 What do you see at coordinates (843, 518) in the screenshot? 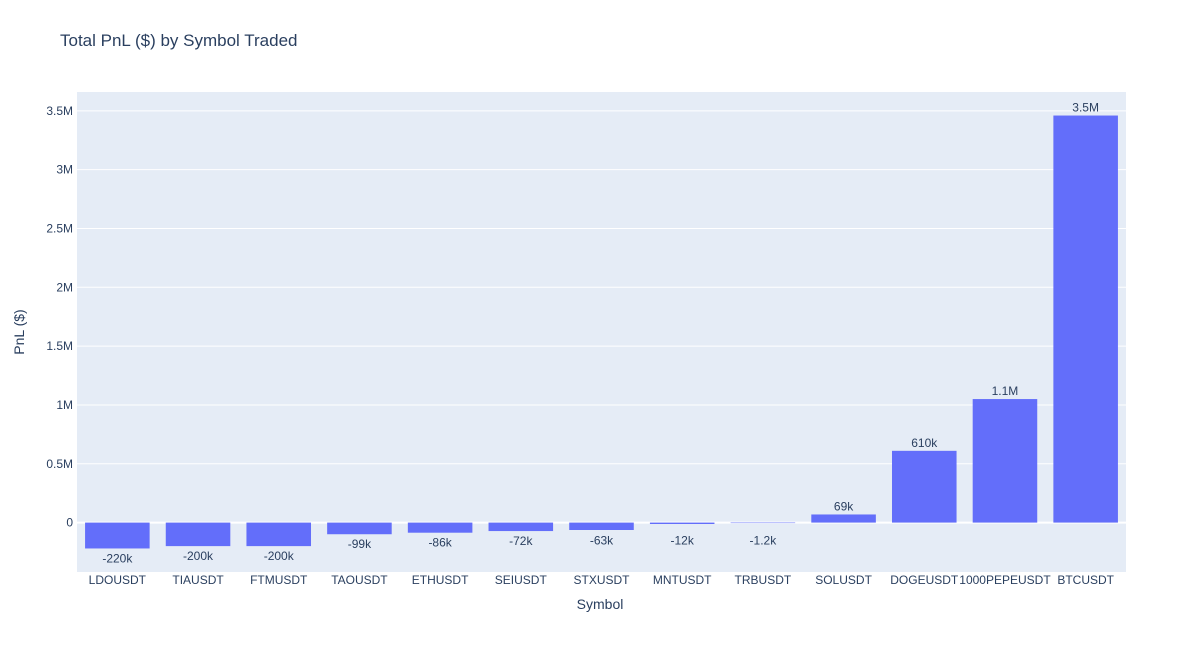
I see `bar-solusdt` at bounding box center [843, 518].